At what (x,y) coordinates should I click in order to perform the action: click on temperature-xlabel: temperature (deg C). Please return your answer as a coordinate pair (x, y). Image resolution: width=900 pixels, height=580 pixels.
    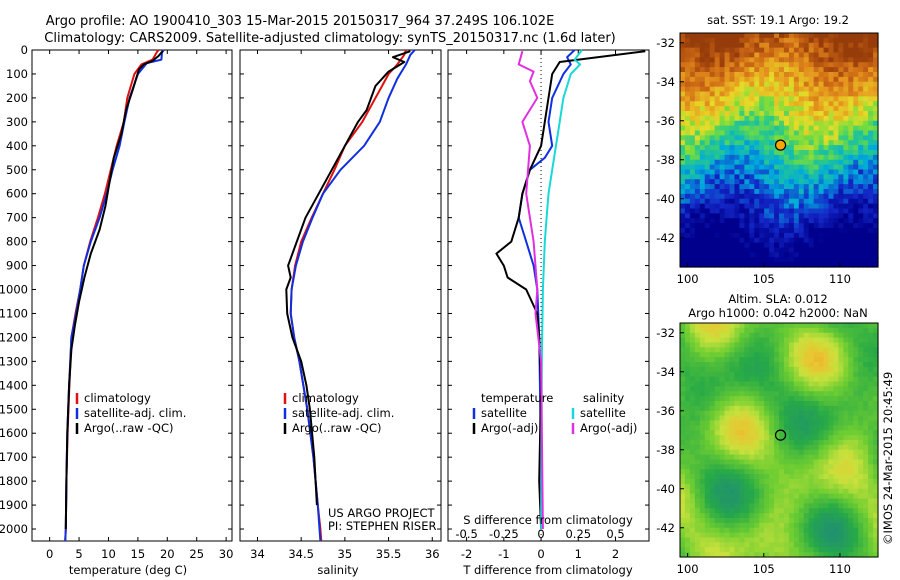
    Looking at the image, I should click on (128, 570).